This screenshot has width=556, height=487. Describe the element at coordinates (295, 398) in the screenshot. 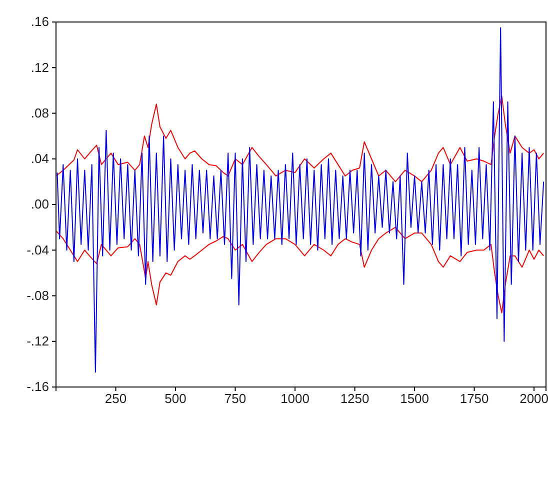

I see `x-tick-label: 1000` at that location.